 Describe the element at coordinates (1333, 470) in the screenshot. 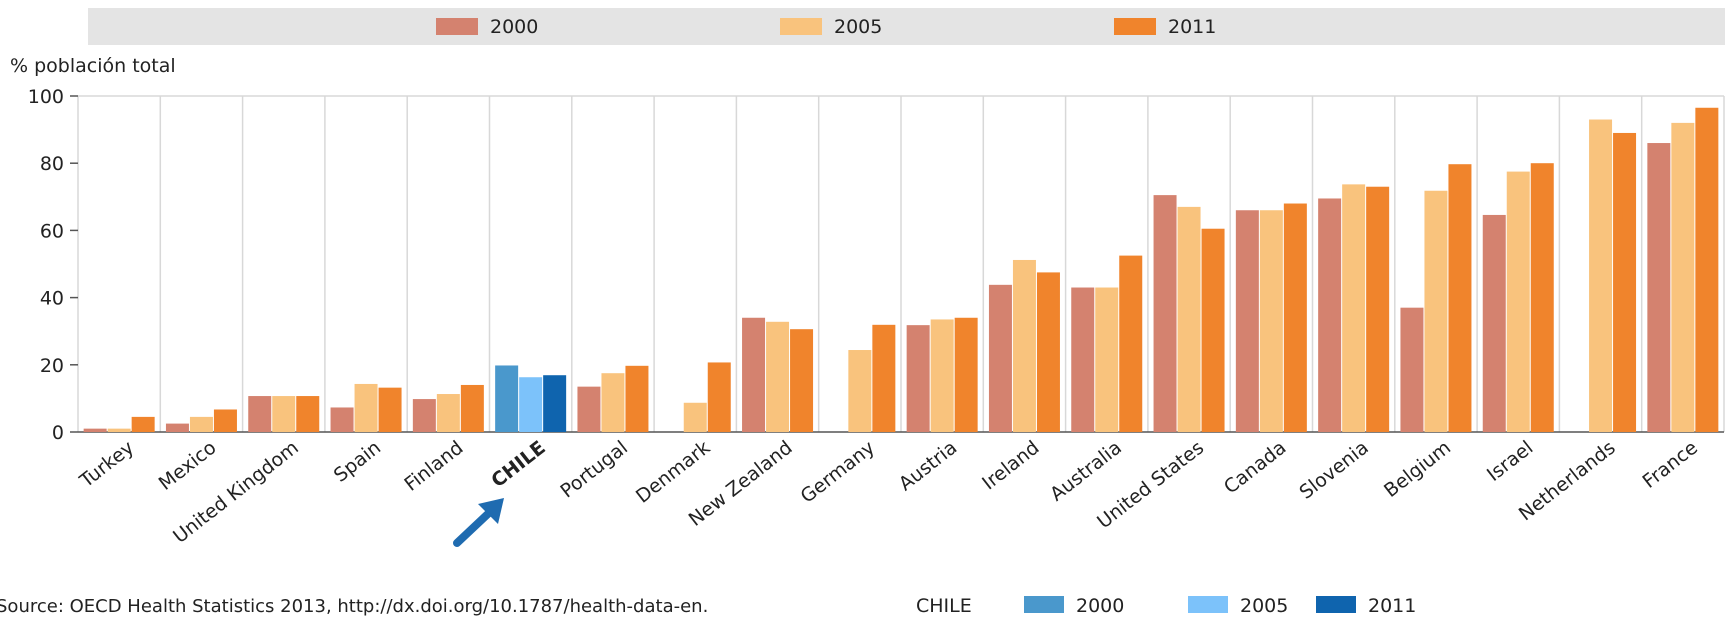

I see `x-tick-label: Slovenia` at that location.